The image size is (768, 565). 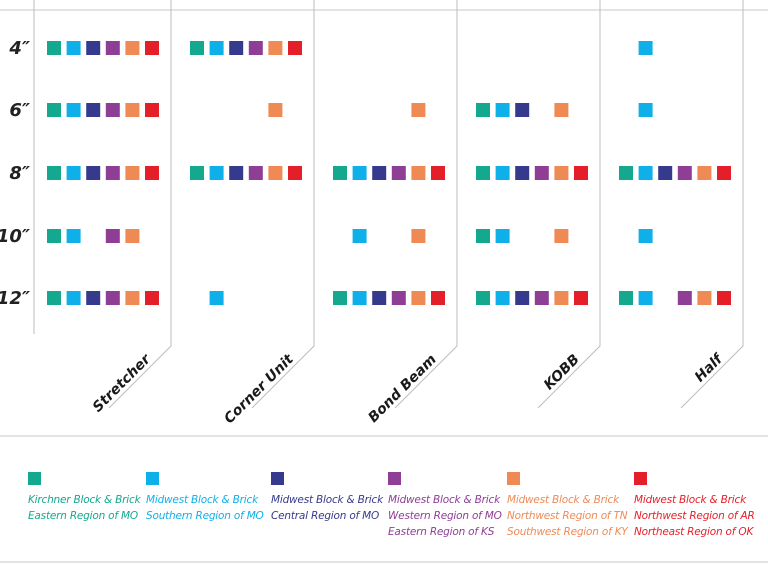 I want to click on legend-text: Northwest Region of TN, so click(x=567, y=516).